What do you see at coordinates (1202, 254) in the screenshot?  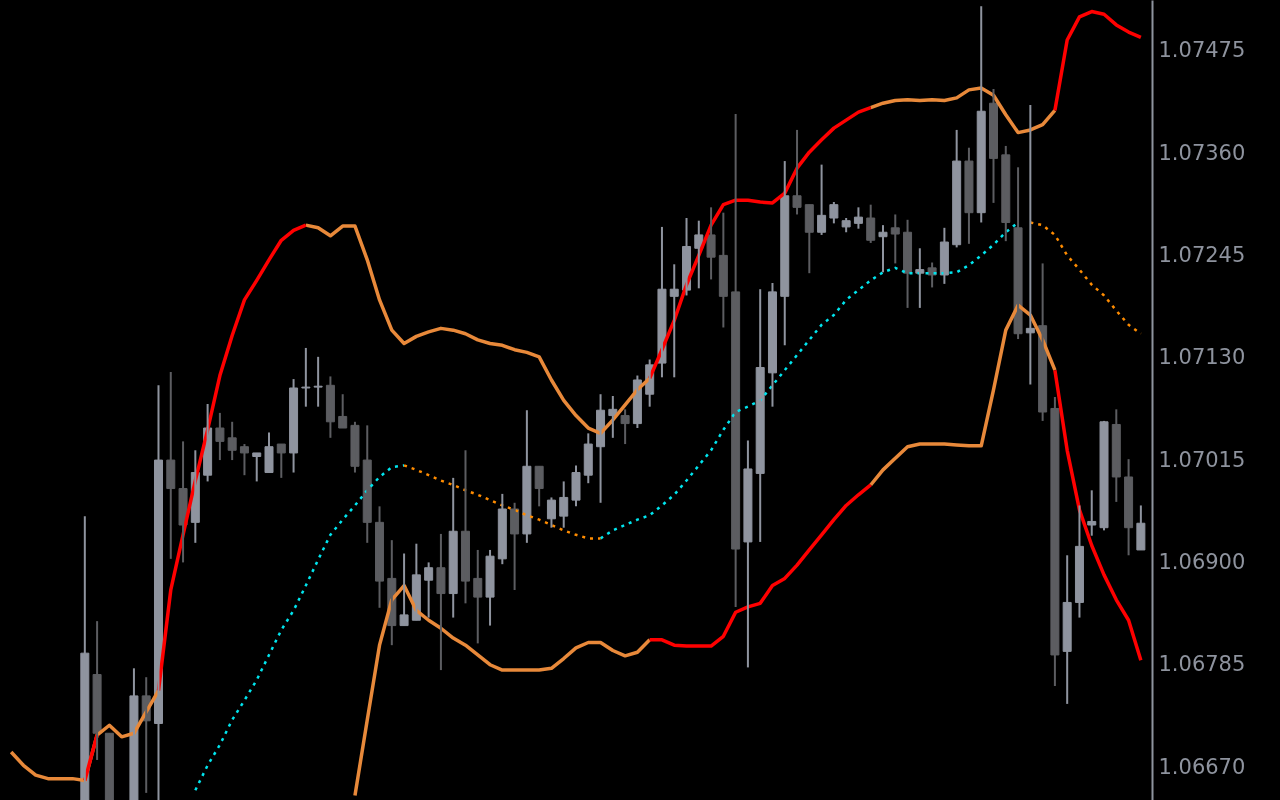 I see `y-tick-label: 1.07245` at bounding box center [1202, 254].